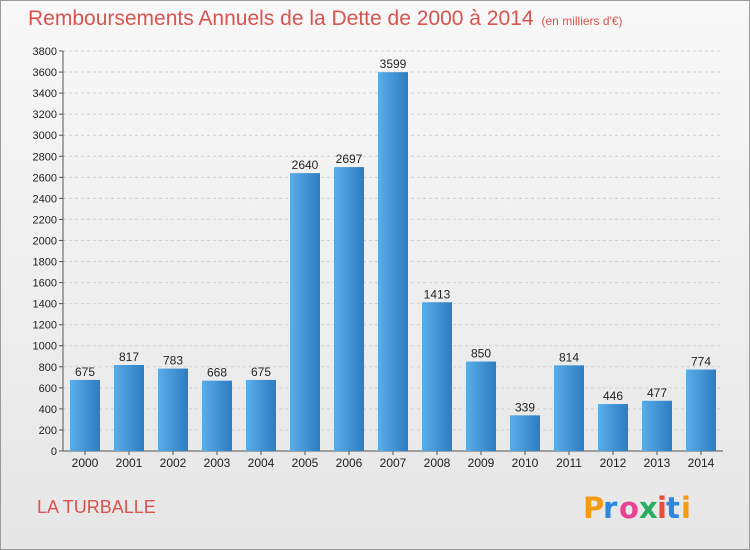 This screenshot has height=550, width=750. What do you see at coordinates (525, 463) in the screenshot?
I see `x-tick-label-2010: 2010` at bounding box center [525, 463].